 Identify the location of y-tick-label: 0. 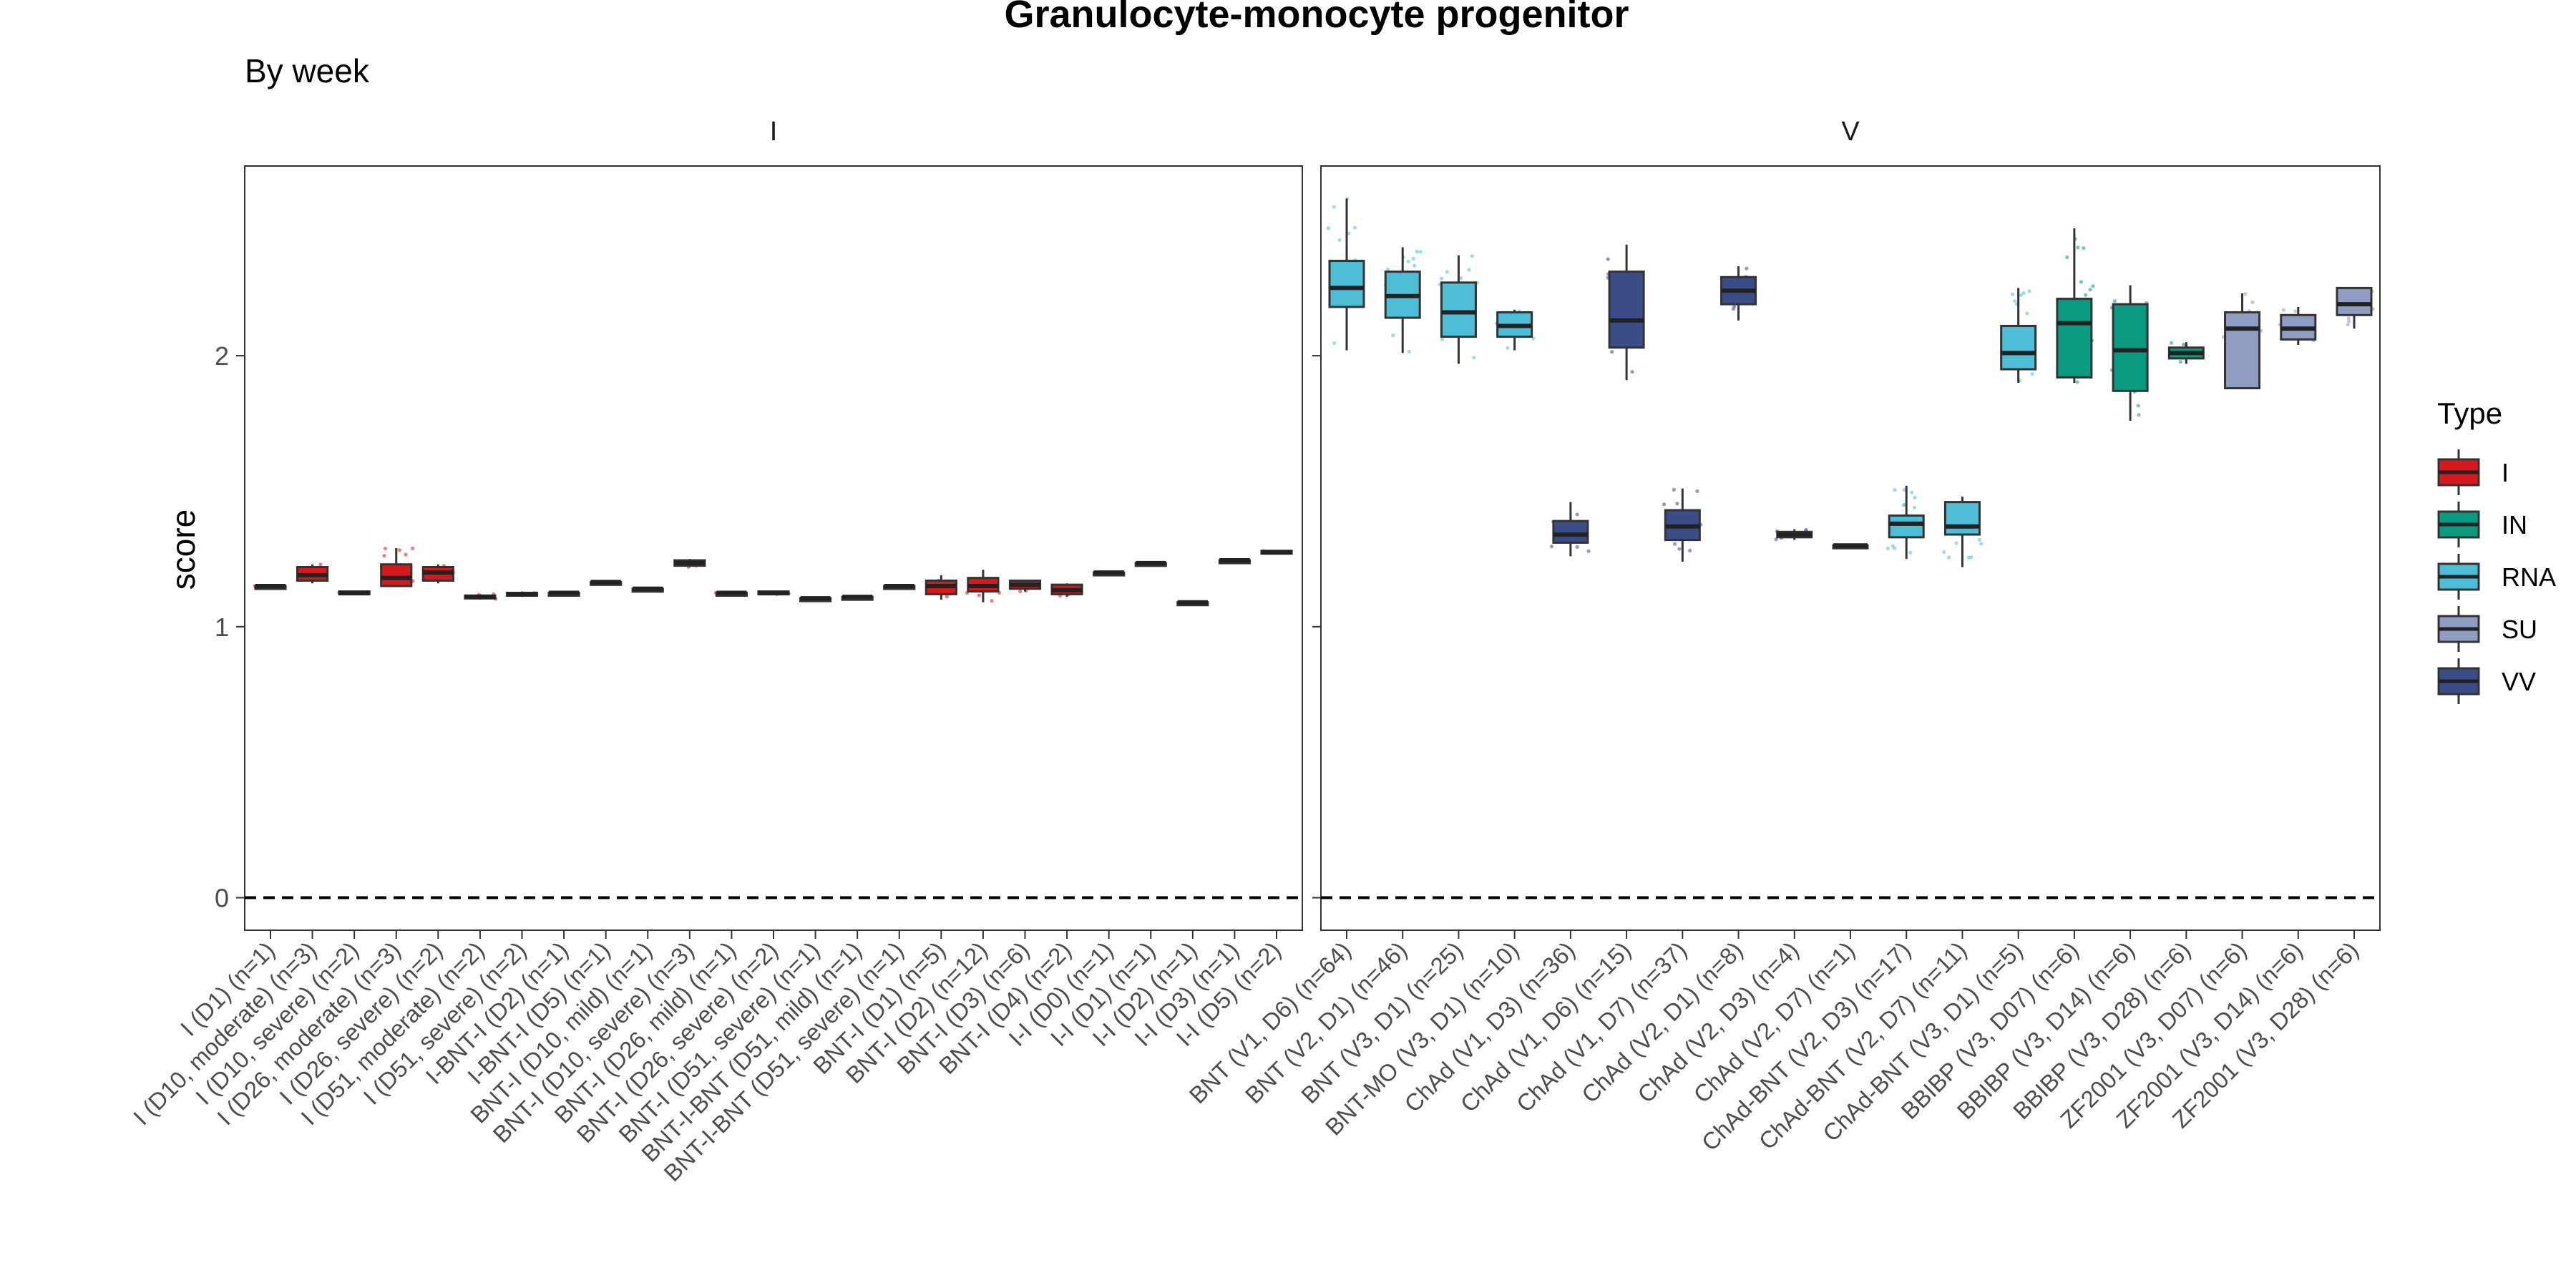
(222, 898).